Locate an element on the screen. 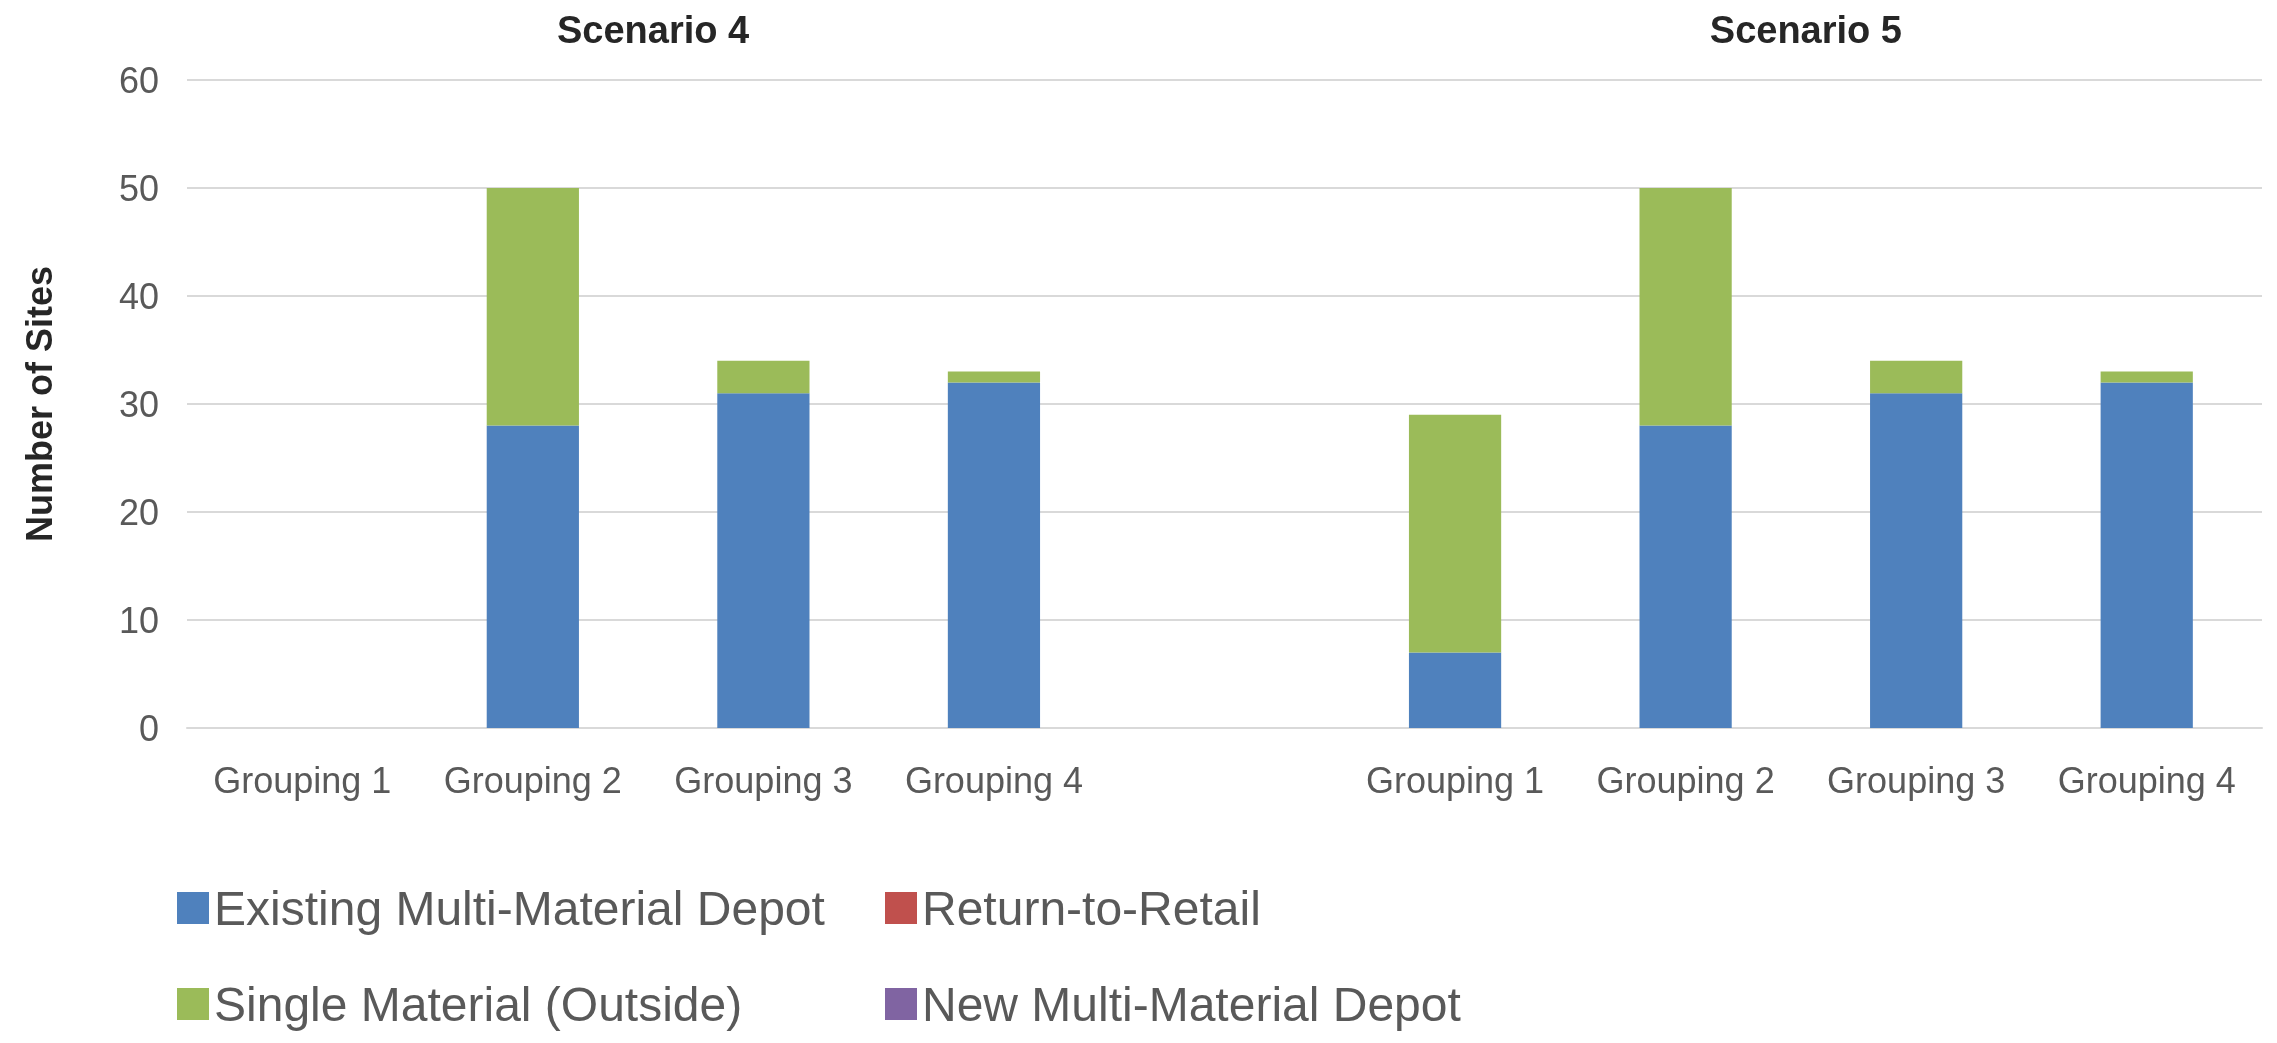 Image resolution: width=2277 pixels, height=1043 pixels. legend-label: Single Material (Outside) is located at coordinates (478, 1004).